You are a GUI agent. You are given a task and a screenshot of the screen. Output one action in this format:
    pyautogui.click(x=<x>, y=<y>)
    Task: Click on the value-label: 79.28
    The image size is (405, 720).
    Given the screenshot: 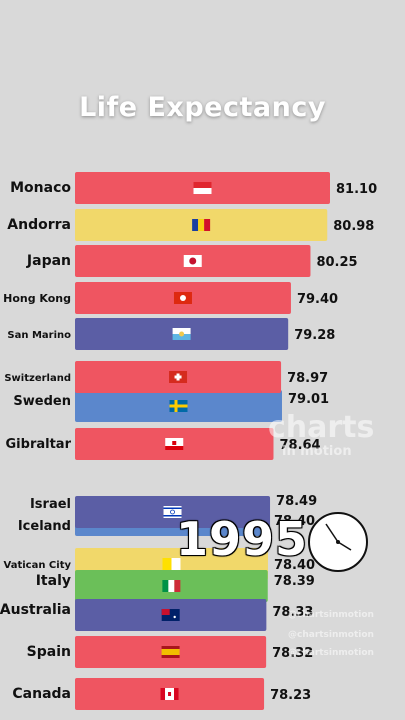 What is the action you would take?
    pyautogui.click(x=314, y=335)
    